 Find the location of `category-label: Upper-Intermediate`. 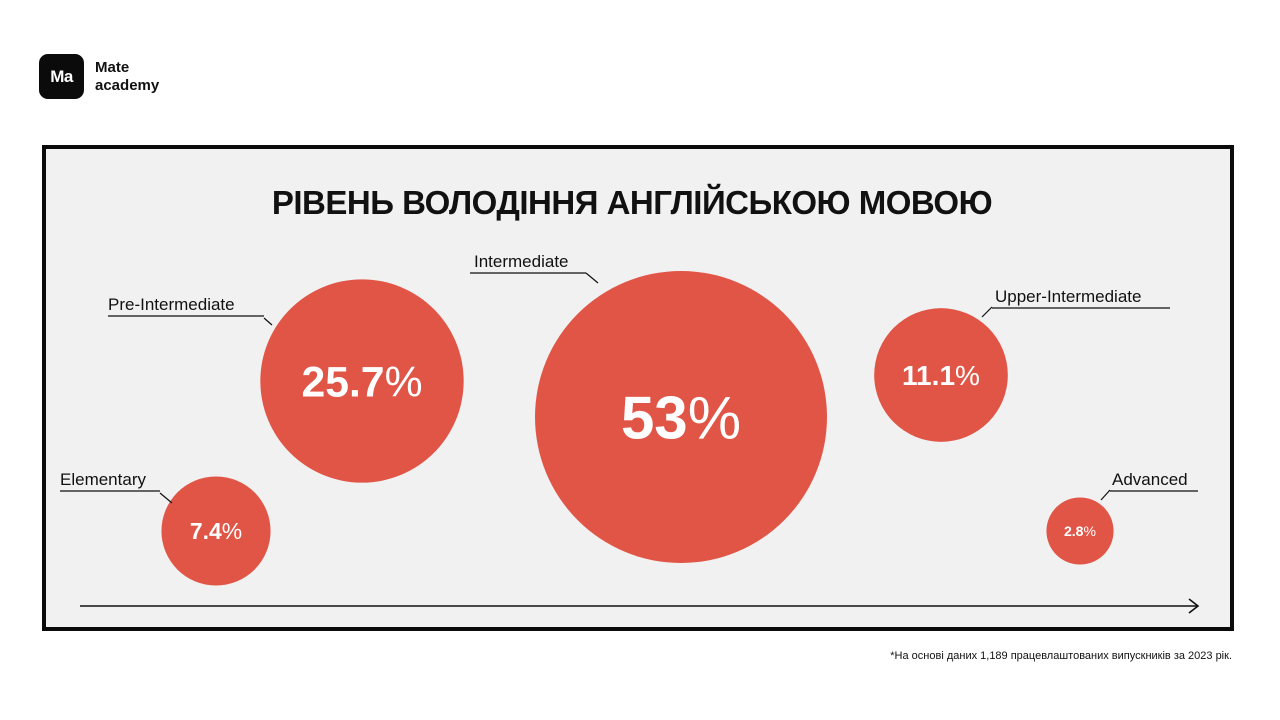

category-label: Upper-Intermediate is located at coordinates (1068, 296).